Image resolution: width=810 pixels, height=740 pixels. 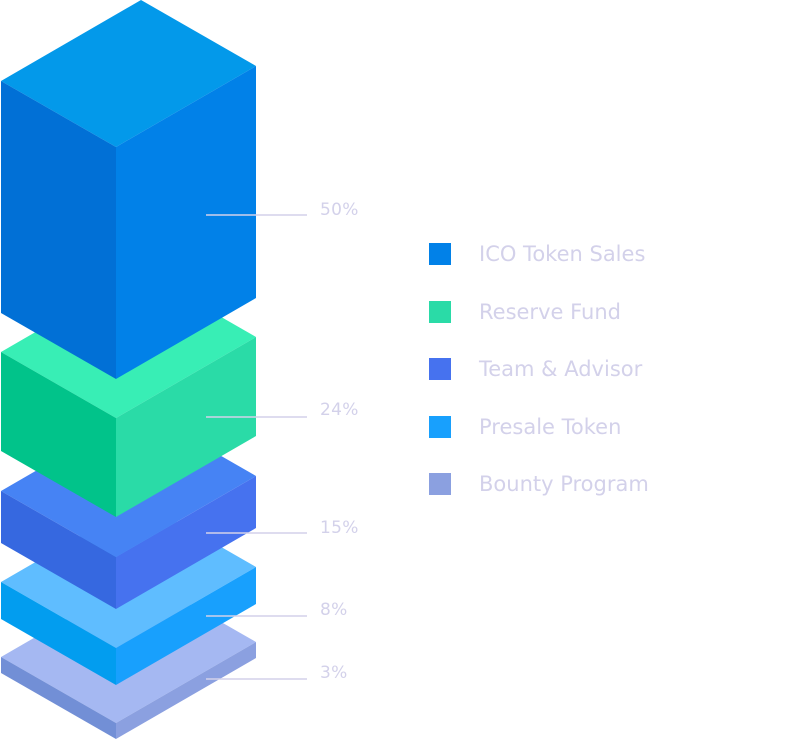 I want to click on value-label-reserve: 24%, so click(x=339, y=410).